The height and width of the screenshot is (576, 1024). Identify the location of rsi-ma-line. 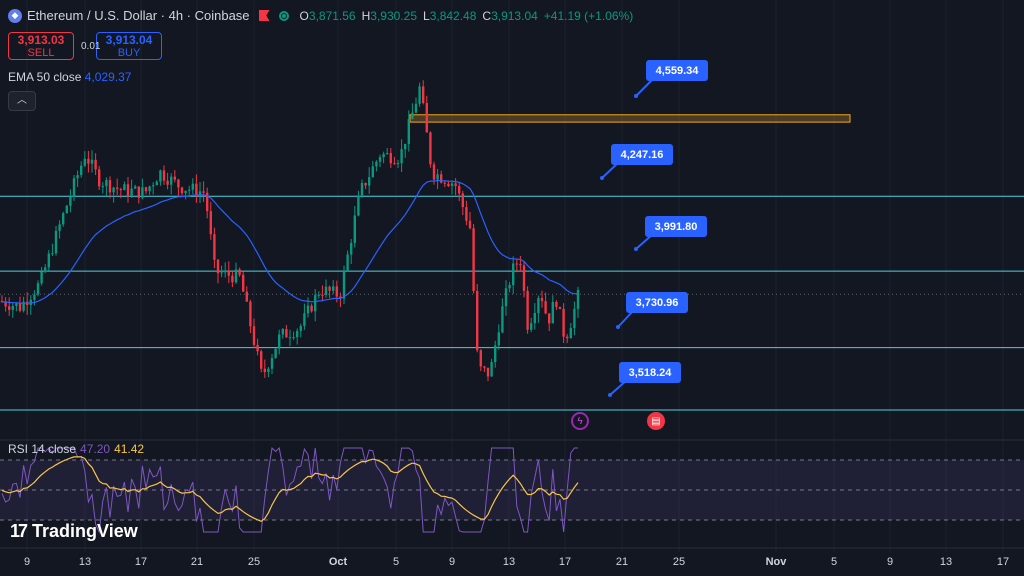
(290, 489).